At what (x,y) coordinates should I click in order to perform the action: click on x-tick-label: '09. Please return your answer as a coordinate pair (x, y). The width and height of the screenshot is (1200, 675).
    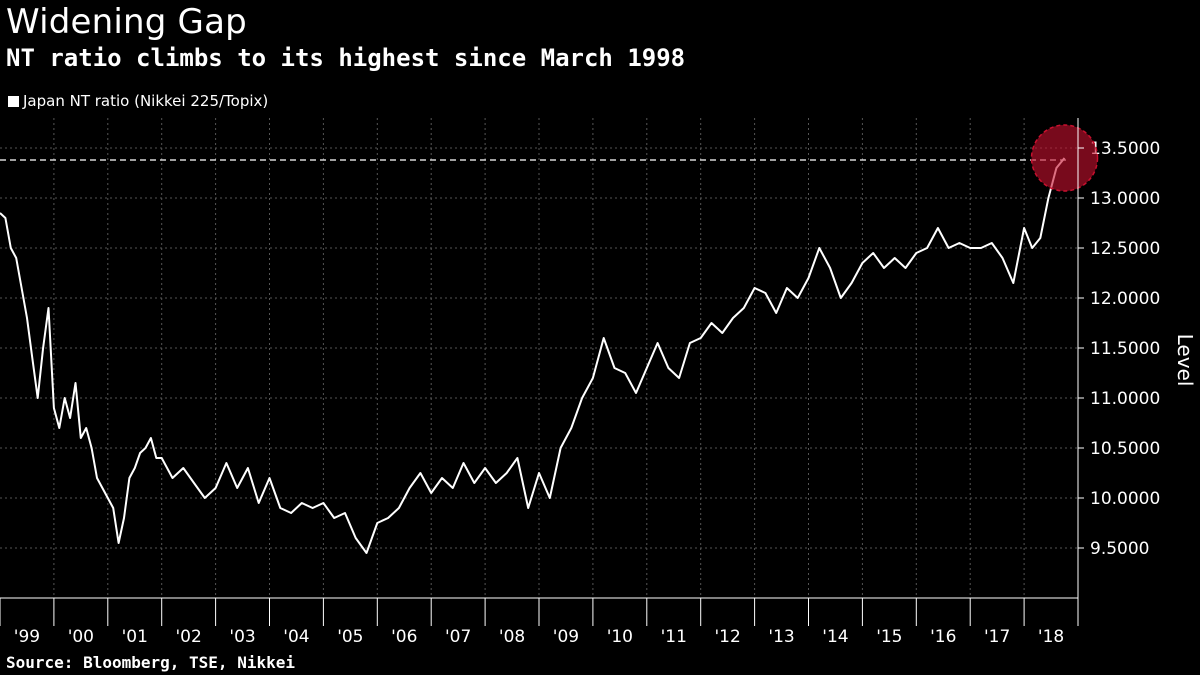
    Looking at the image, I should click on (566, 637).